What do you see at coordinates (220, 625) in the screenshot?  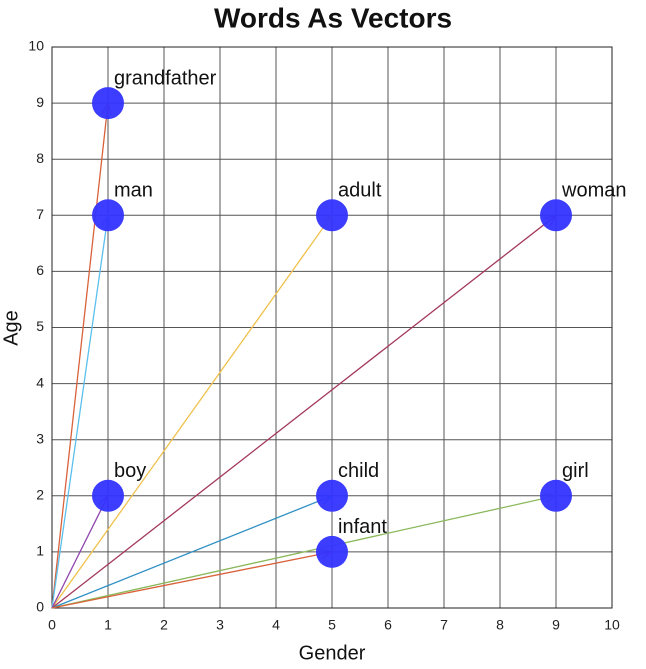 I see `x-tick-label: 3` at bounding box center [220, 625].